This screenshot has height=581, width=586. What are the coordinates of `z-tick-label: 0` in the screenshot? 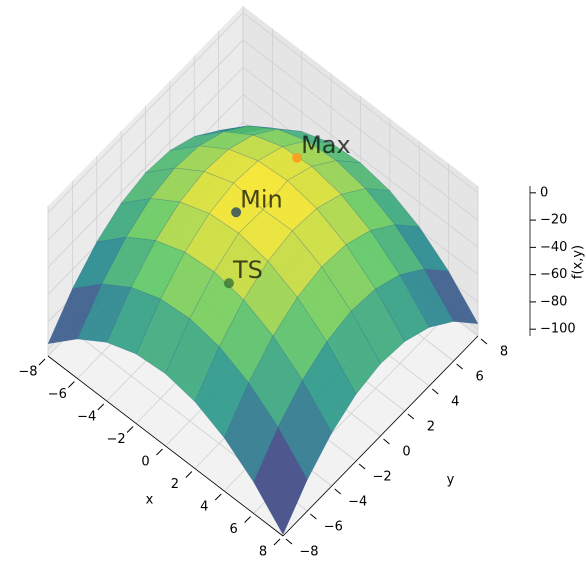 It's located at (544, 192).